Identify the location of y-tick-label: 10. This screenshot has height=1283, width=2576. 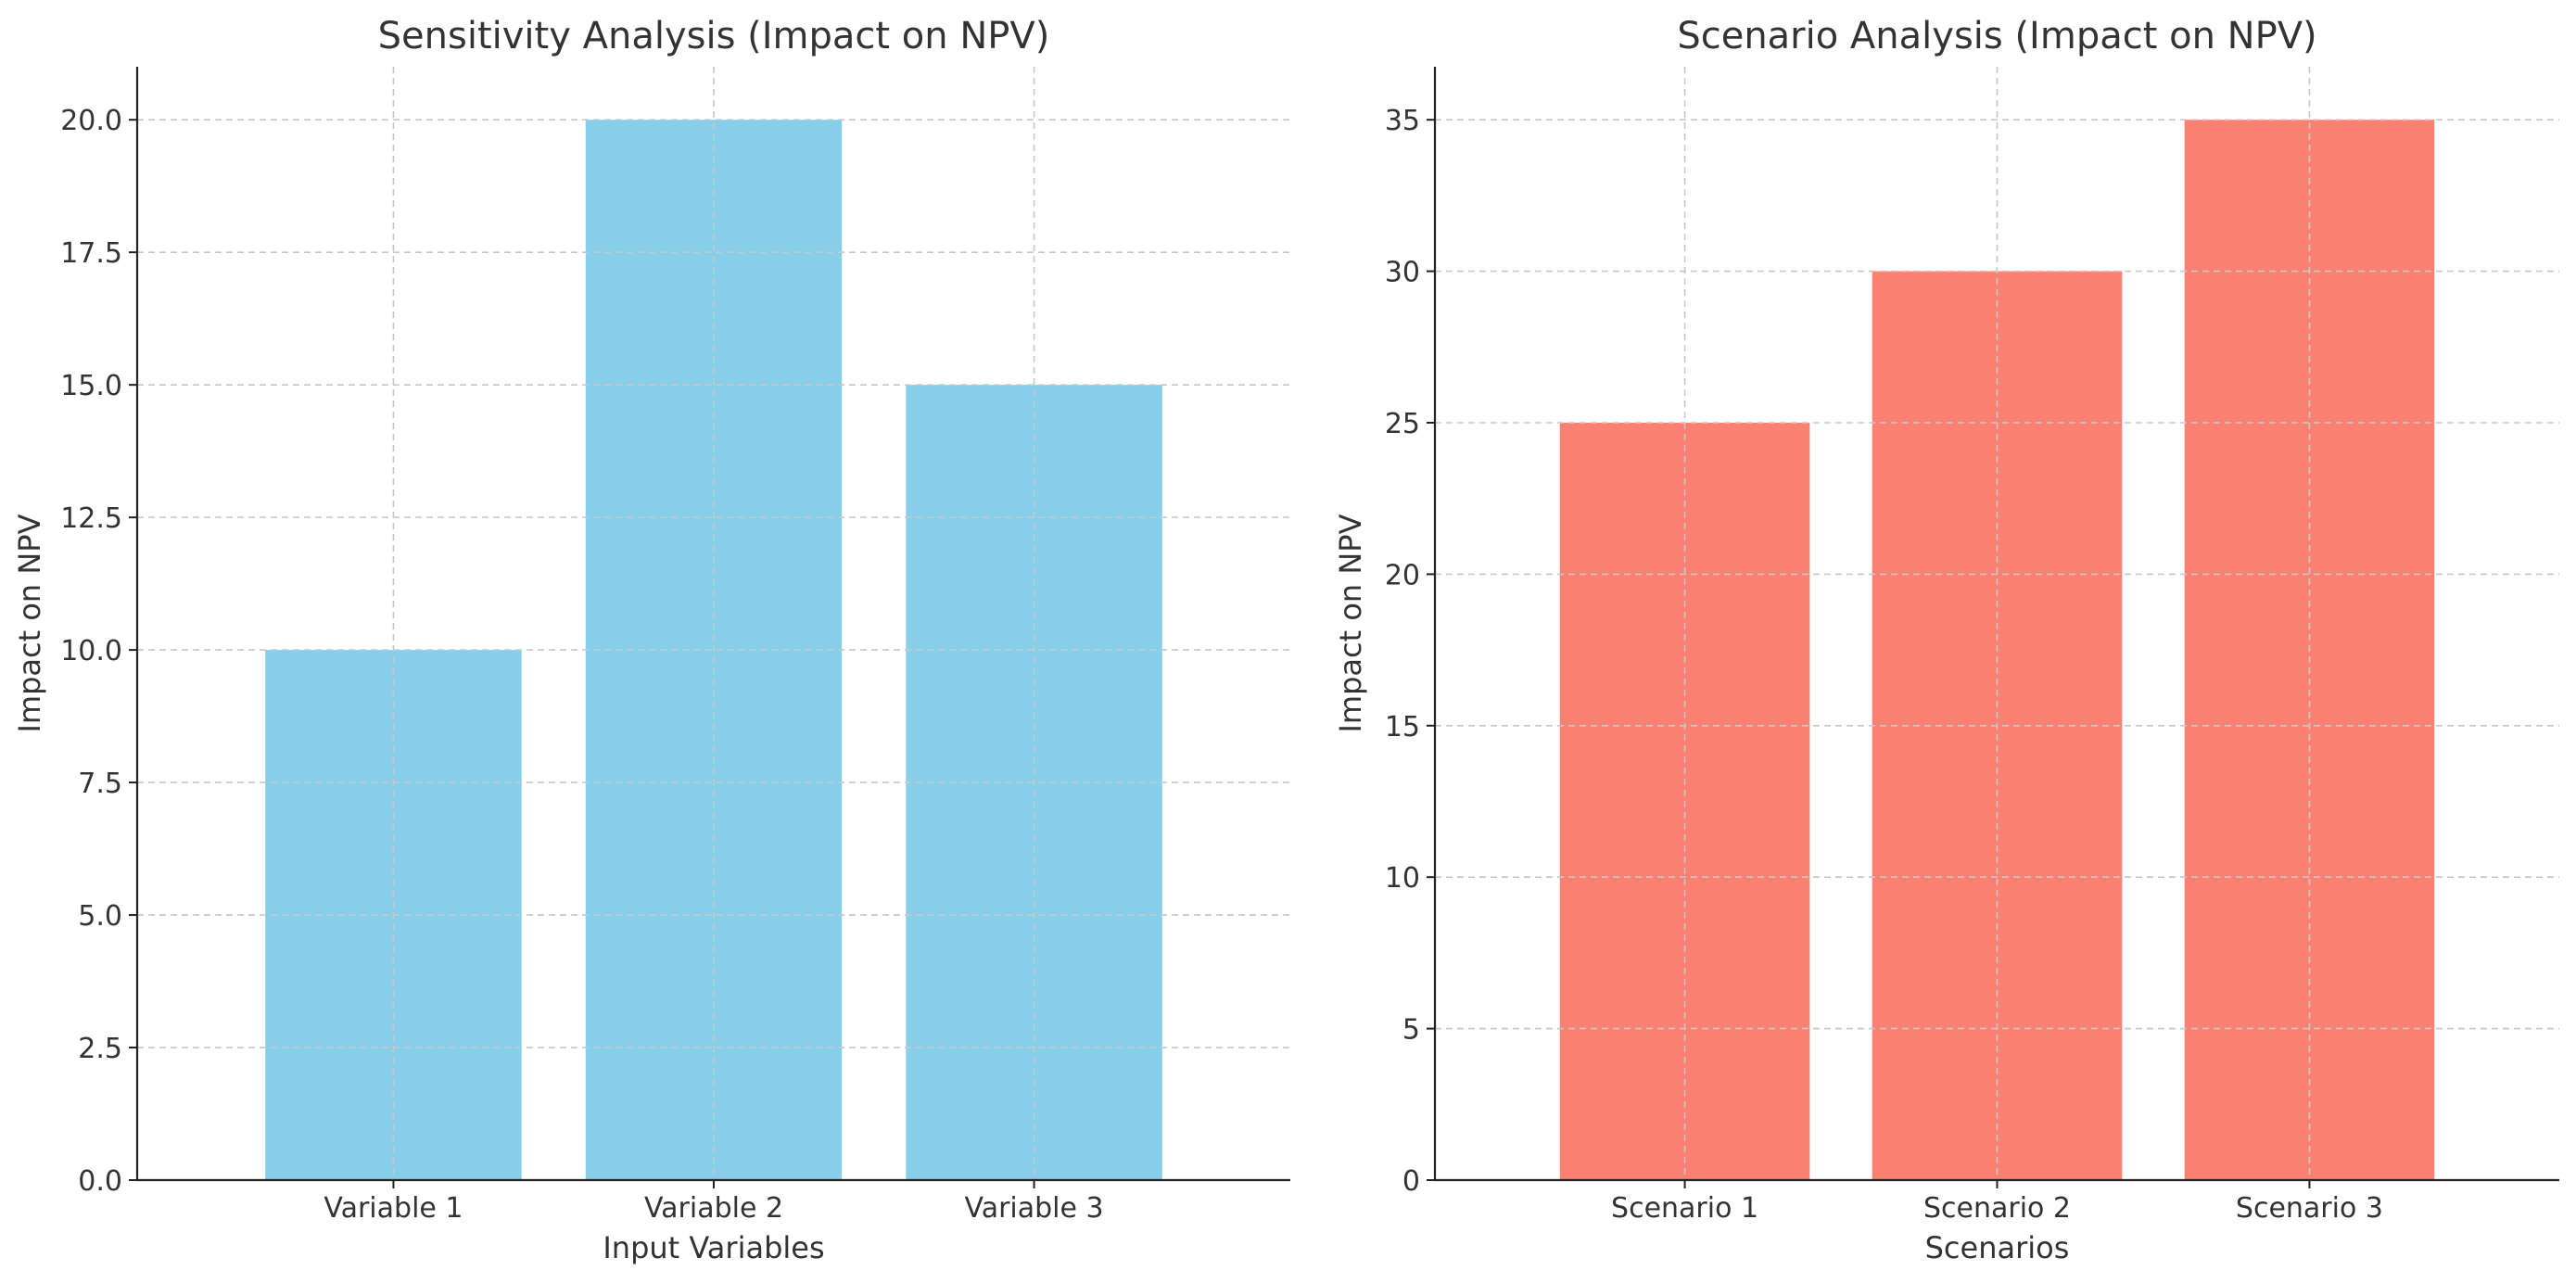
(1402, 878).